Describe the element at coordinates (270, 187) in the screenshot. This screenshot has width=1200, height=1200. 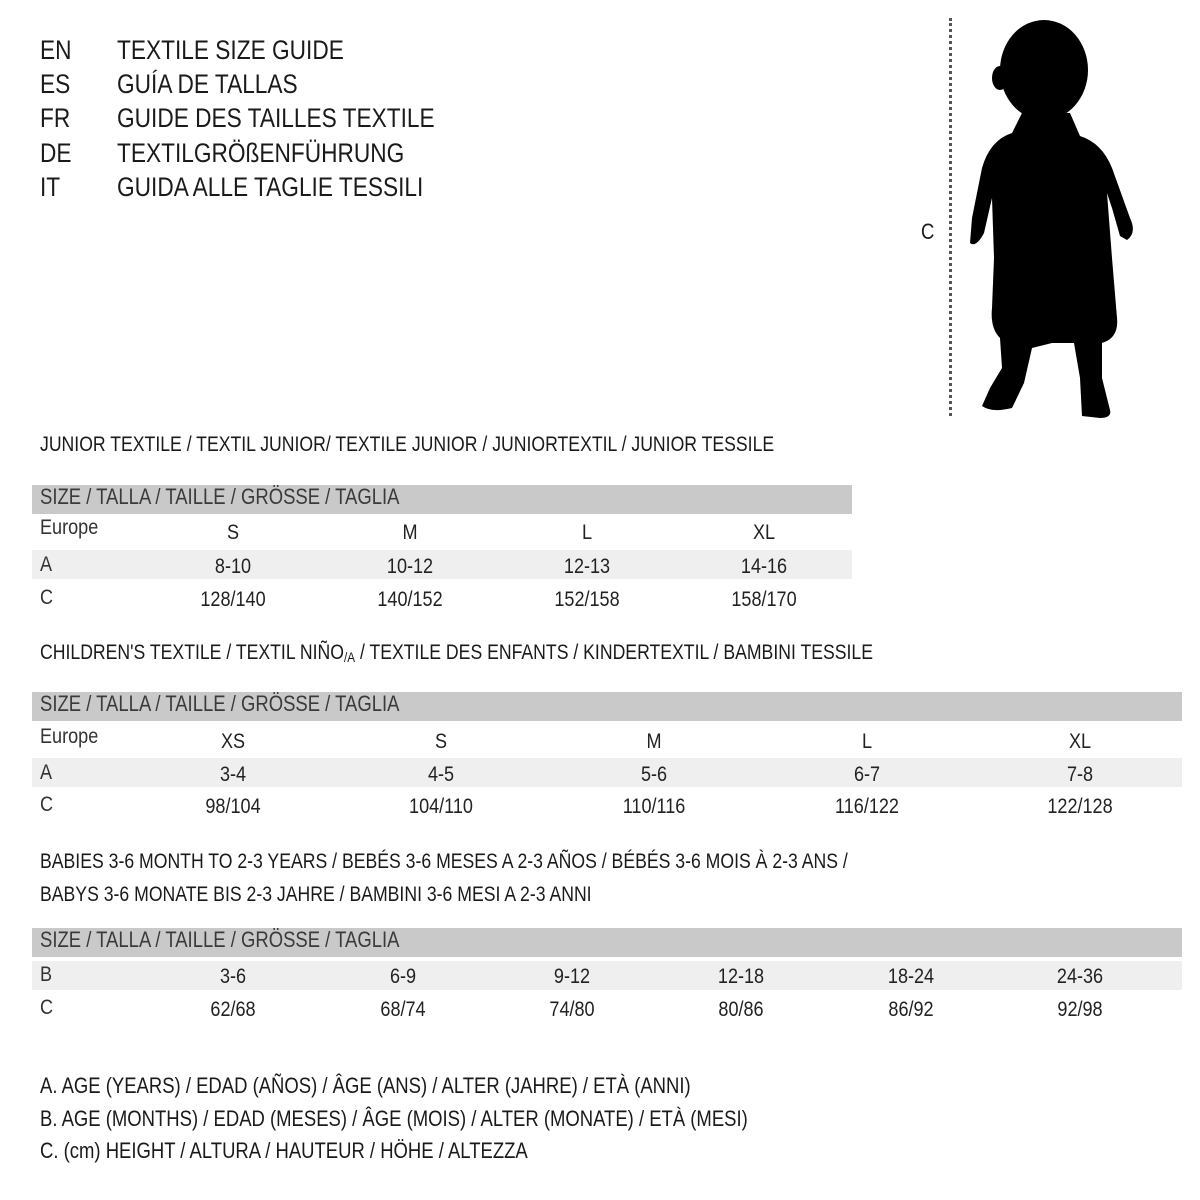
I see `lang-title-it: GUIDA ALLE TAGLIE TESSILI` at that location.